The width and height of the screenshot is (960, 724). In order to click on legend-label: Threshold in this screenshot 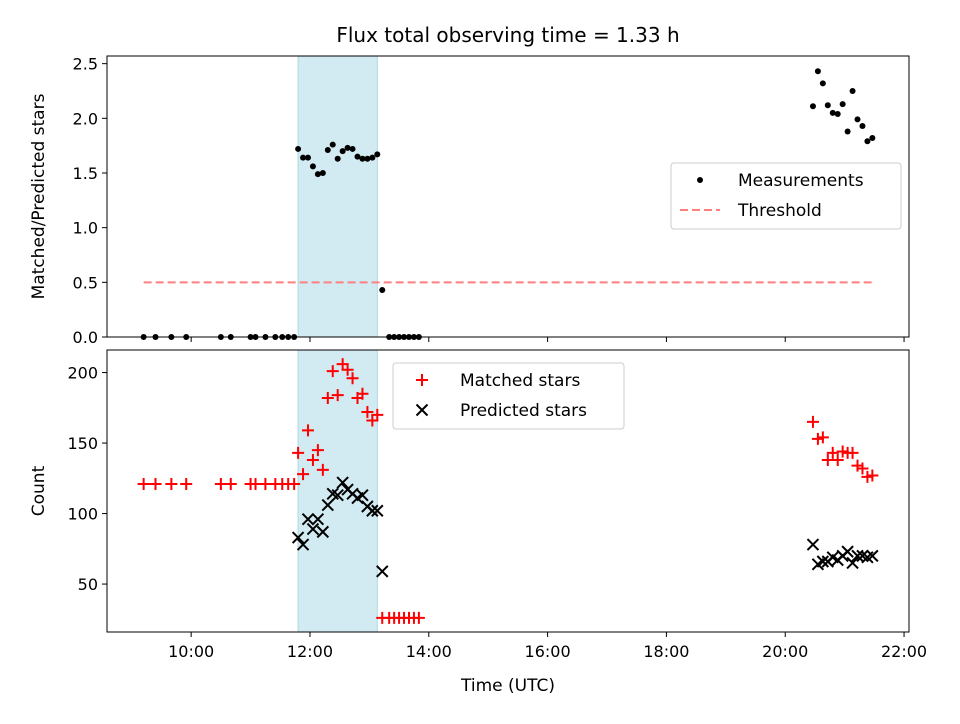, I will do `click(779, 211)`.